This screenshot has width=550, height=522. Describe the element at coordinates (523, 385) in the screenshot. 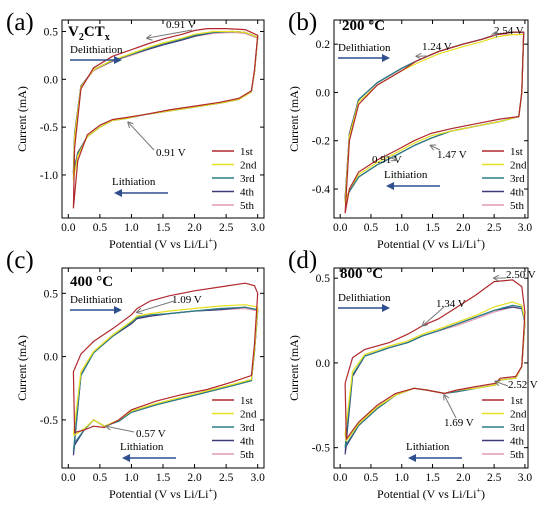

I see `peak-label: 2.52 V` at that location.